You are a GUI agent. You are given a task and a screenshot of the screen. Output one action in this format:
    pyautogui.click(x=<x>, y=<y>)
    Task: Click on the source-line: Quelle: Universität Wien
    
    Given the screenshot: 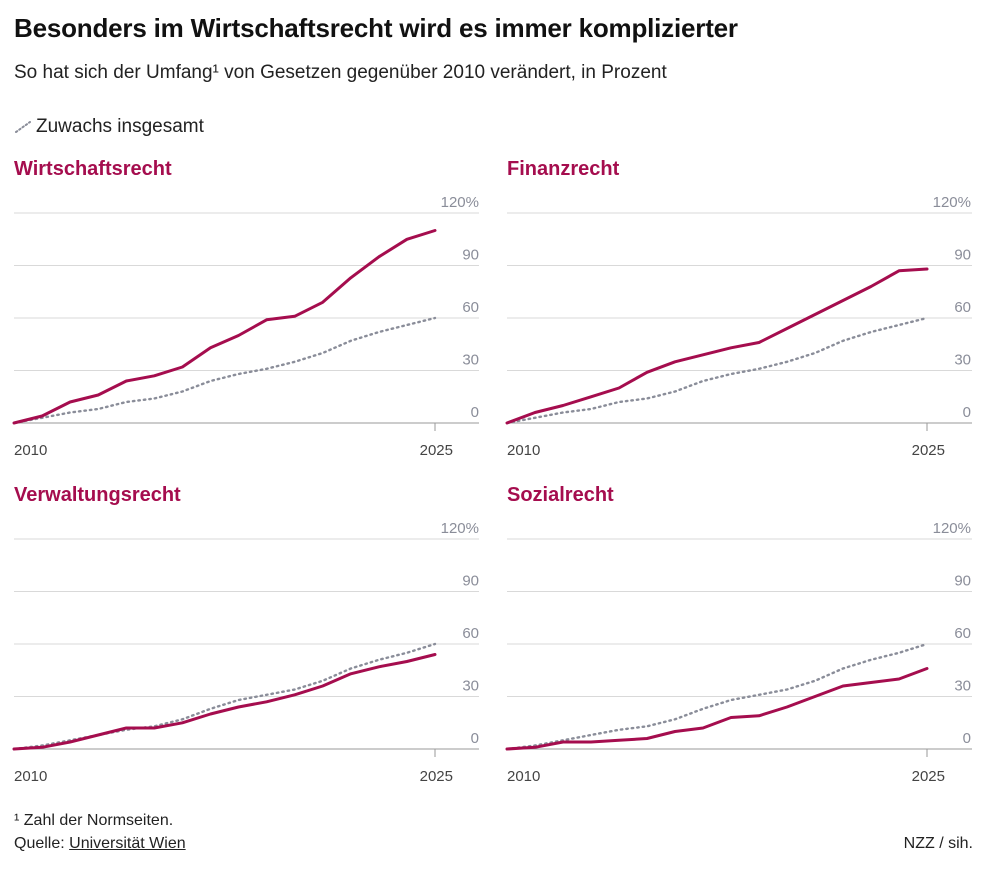 What is the action you would take?
    pyautogui.click(x=100, y=844)
    